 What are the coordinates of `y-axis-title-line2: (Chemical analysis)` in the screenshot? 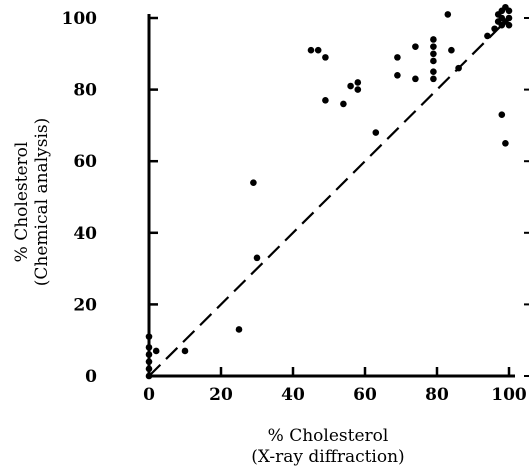 It's located at (42, 202).